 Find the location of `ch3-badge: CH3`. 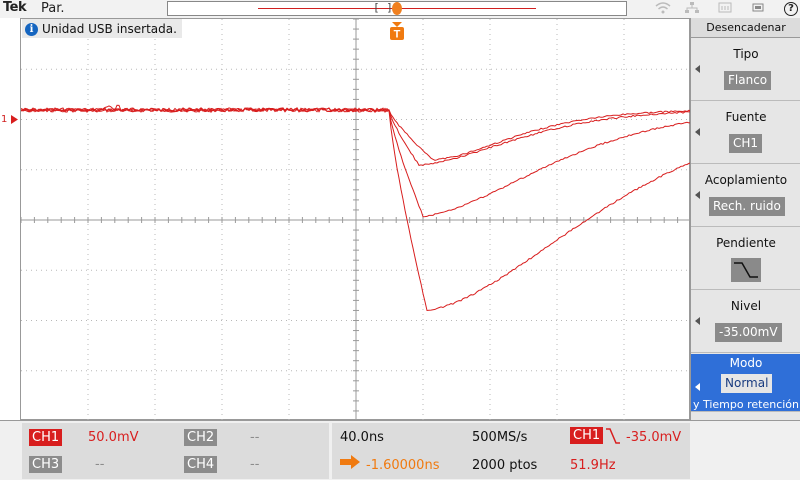

ch3-badge: CH3 is located at coordinates (46, 464).